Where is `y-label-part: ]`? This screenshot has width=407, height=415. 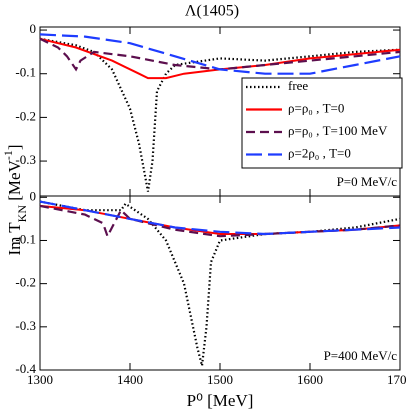
y-label-part: ] is located at coordinates (14, 147).